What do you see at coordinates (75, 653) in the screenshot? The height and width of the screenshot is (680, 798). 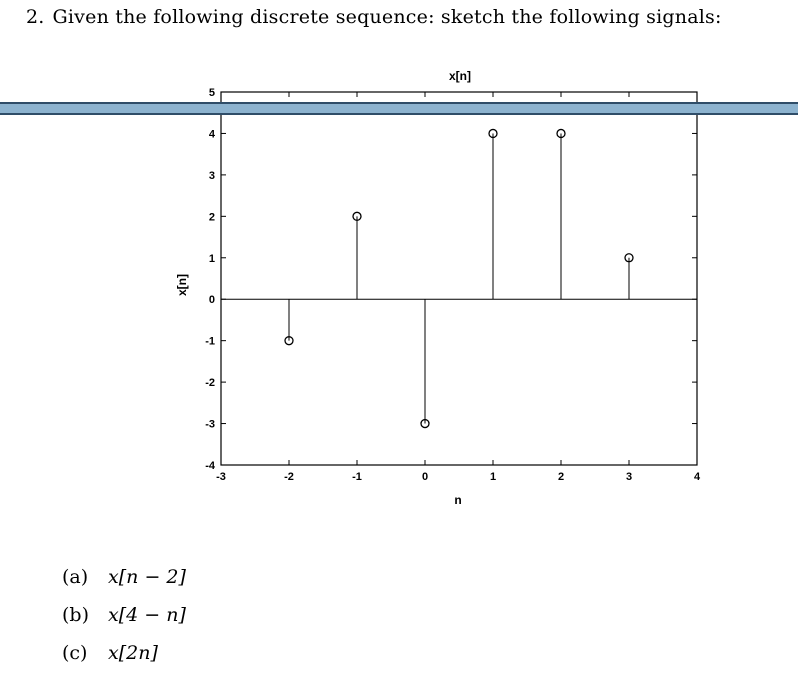 I see `part-c-label: (c)` at bounding box center [75, 653].